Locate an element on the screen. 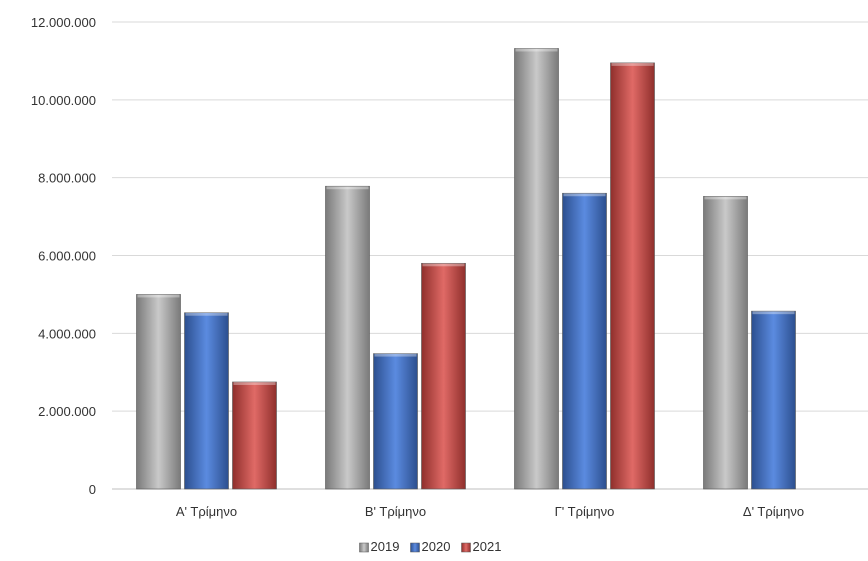 The width and height of the screenshot is (868, 561). y-tick-label: 8.000.000 is located at coordinates (67, 178).